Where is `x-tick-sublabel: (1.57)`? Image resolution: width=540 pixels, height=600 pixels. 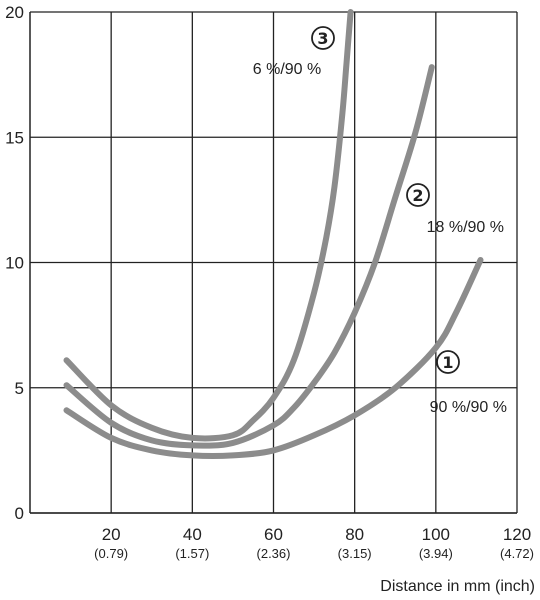
x-tick-sublabel: (1.57) is located at coordinates (192, 553).